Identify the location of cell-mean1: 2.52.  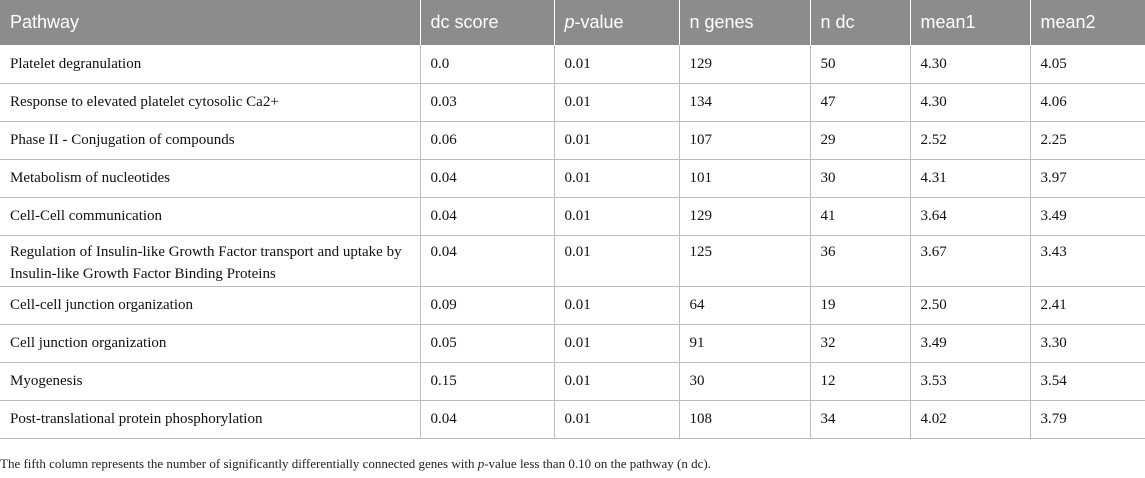
(970, 140).